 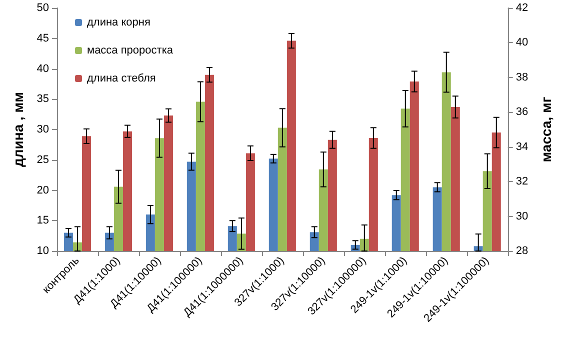 I want to click on y2-tick-label: 42, so click(x=522, y=8).